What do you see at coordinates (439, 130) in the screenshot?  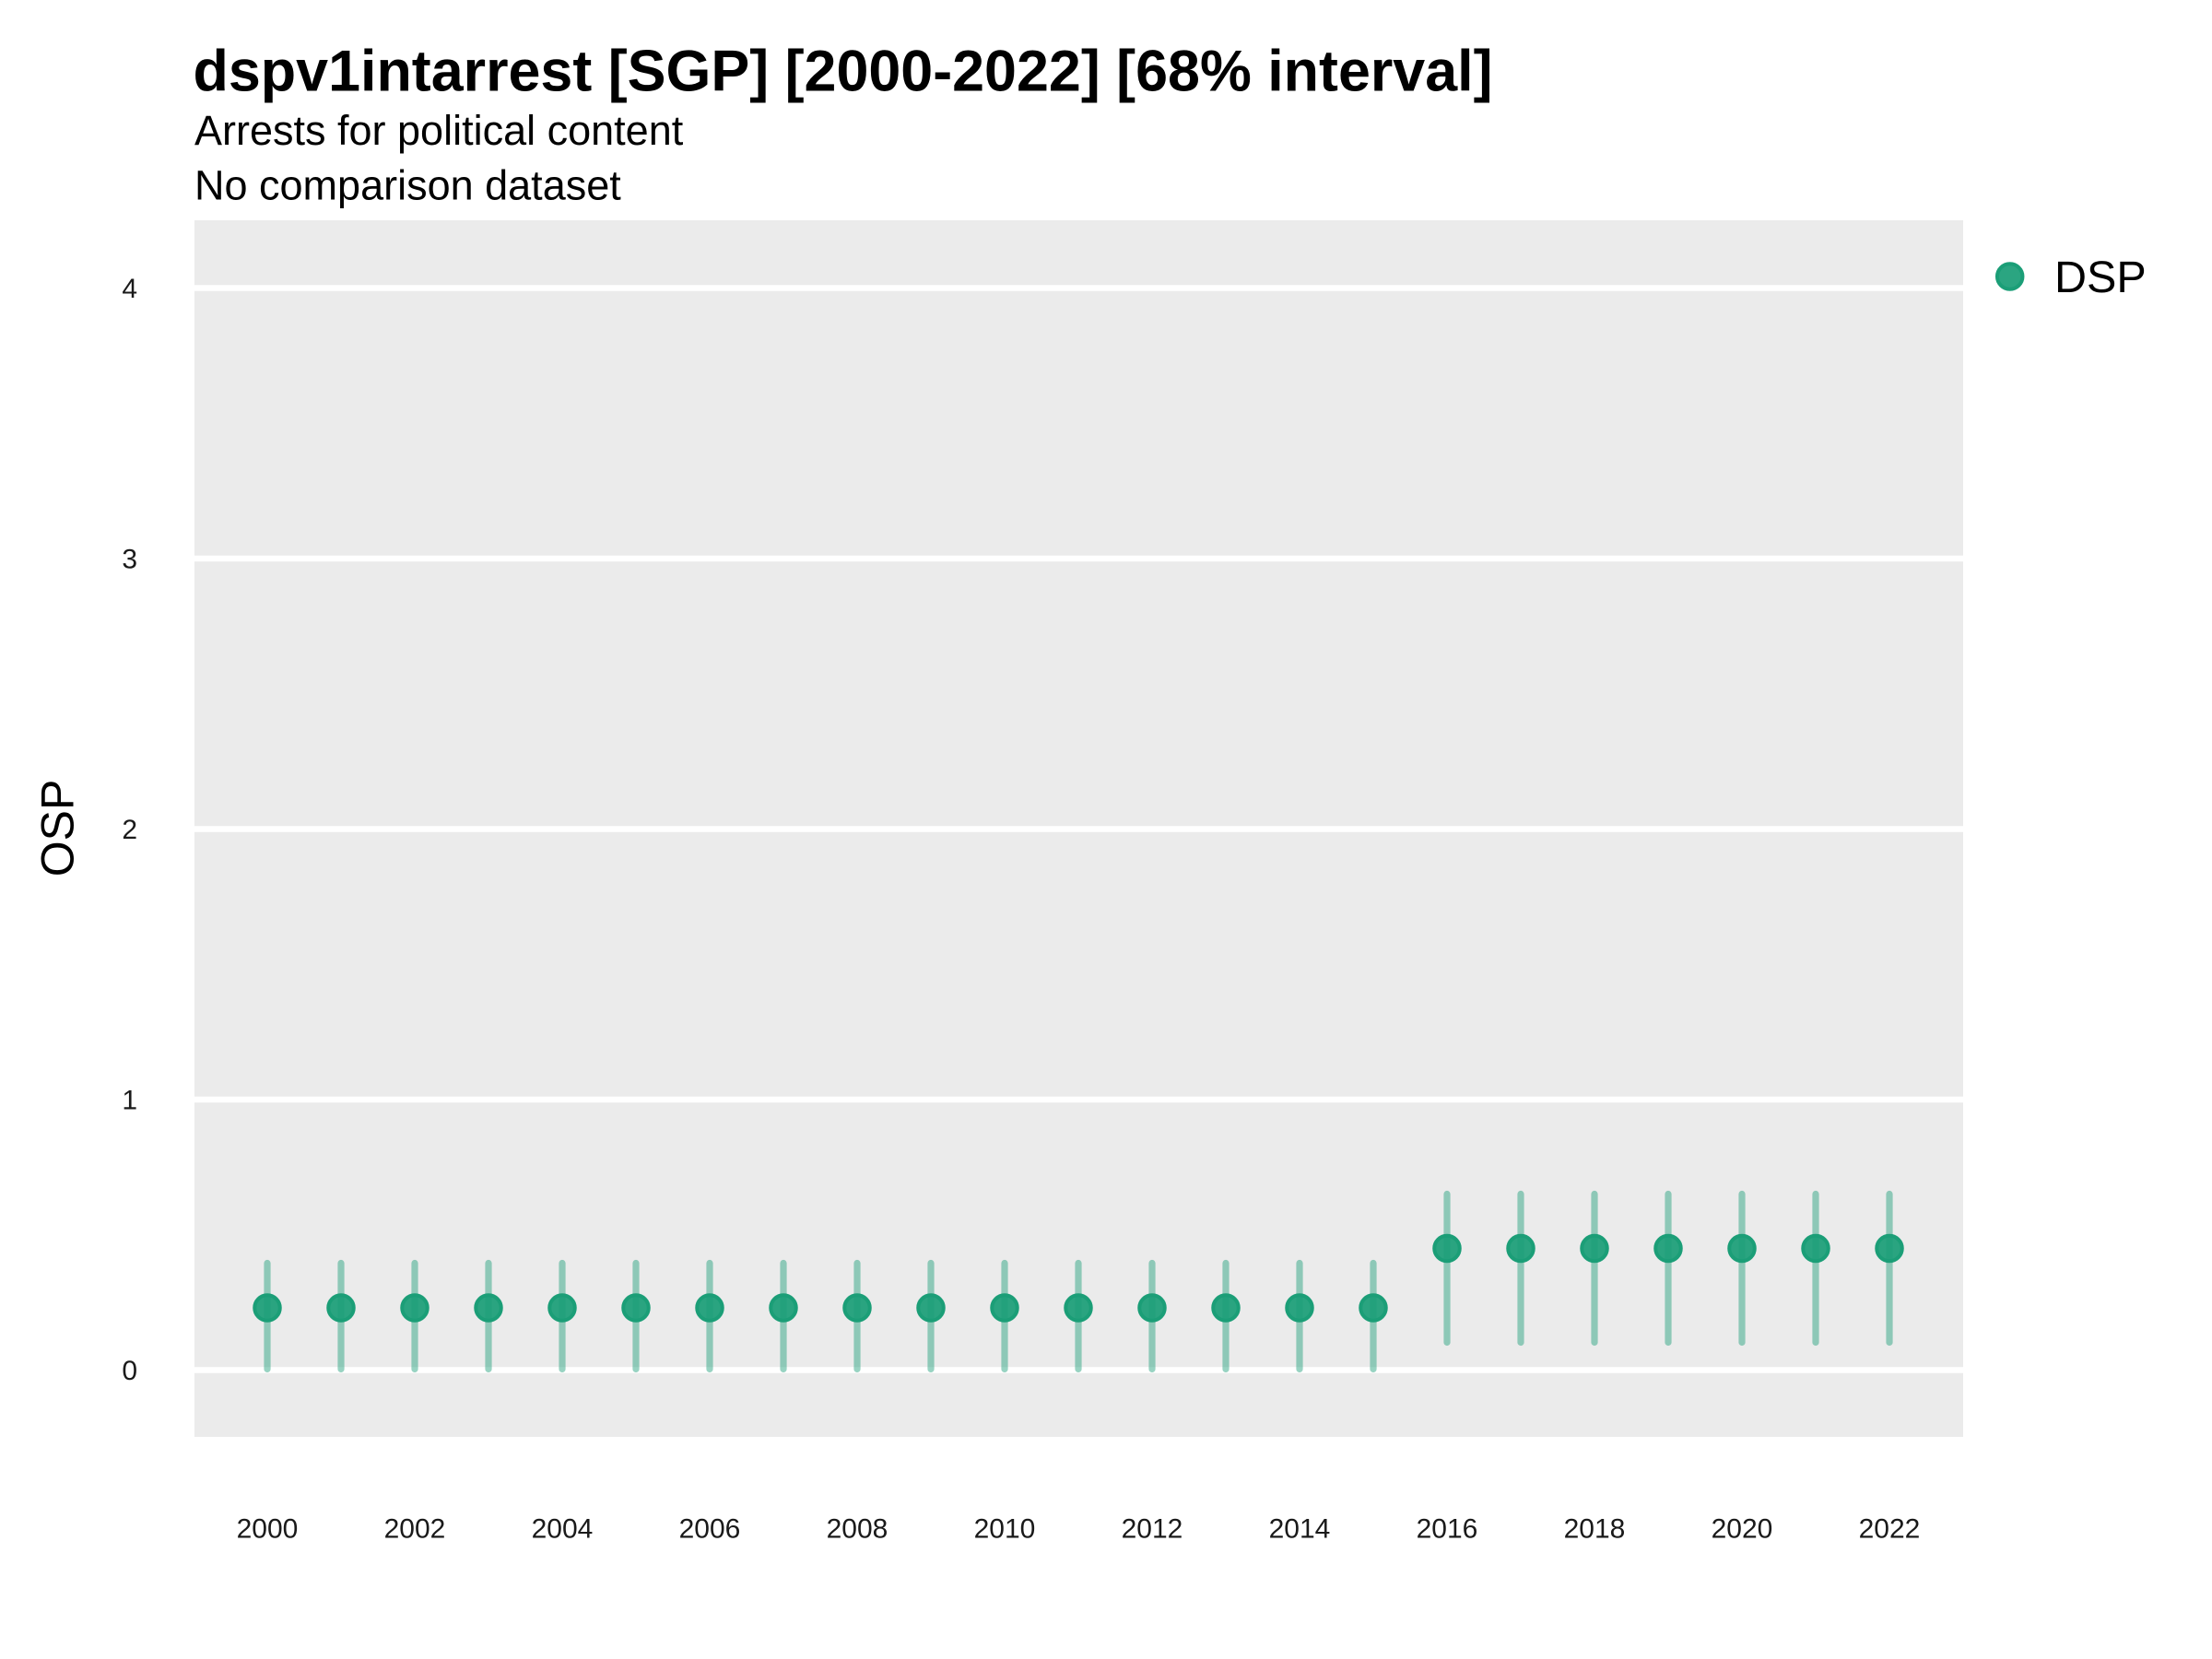 I see `svg-text: Arrests for political content` at bounding box center [439, 130].